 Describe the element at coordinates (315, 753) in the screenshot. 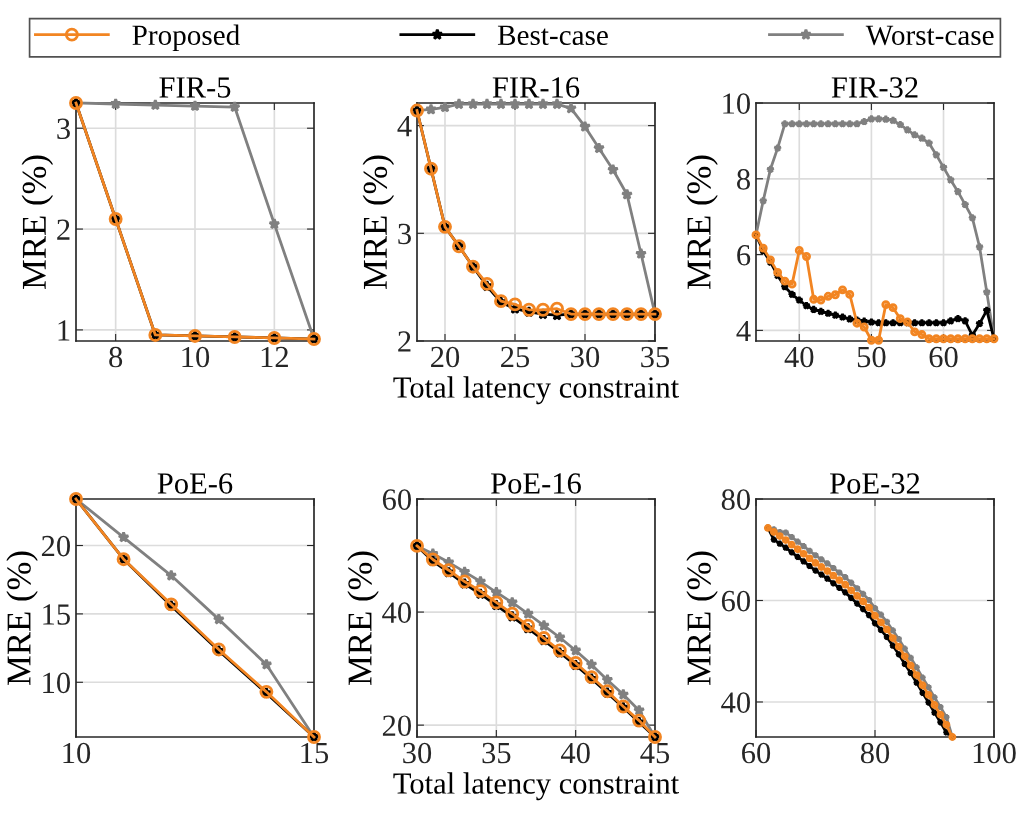

I see `x-tick-label: 15` at that location.